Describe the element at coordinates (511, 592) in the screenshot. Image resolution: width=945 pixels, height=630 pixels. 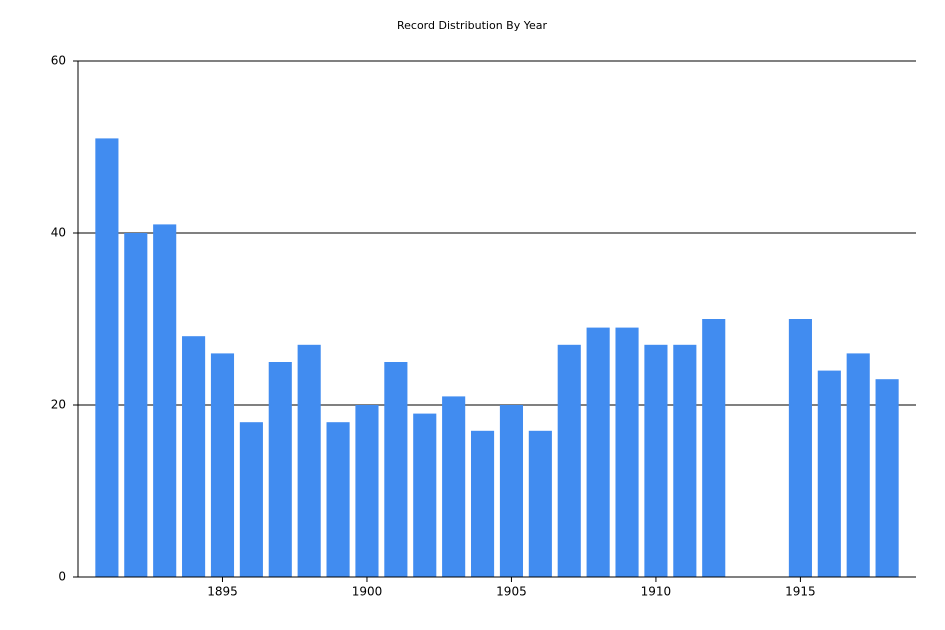
I see `x-tick-label: 1905` at that location.